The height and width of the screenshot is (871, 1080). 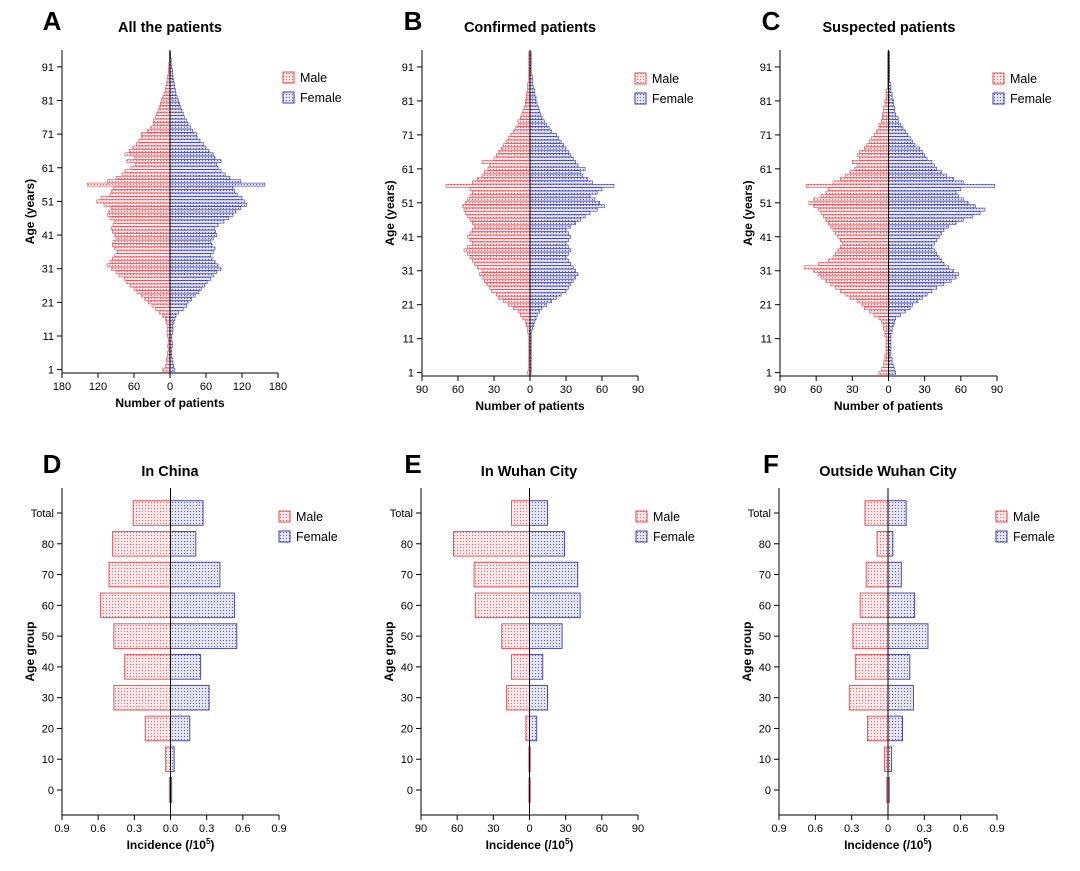 What do you see at coordinates (408, 204) in the screenshot?
I see `y-tick-label: 51` at bounding box center [408, 204].